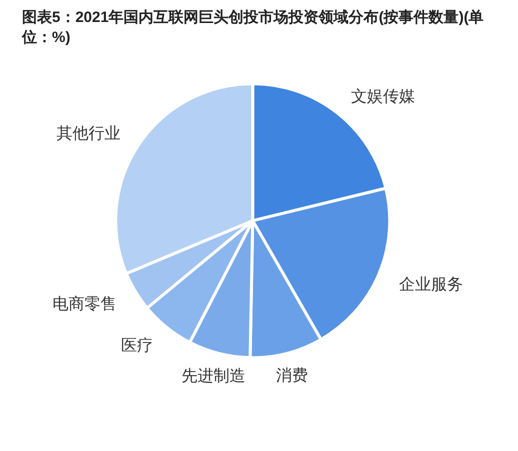  I want to click on title: 图表5：2021年国内互联网巨头创投市场投资领域分布(按事件数量)(单位：%), so click(253, 28).